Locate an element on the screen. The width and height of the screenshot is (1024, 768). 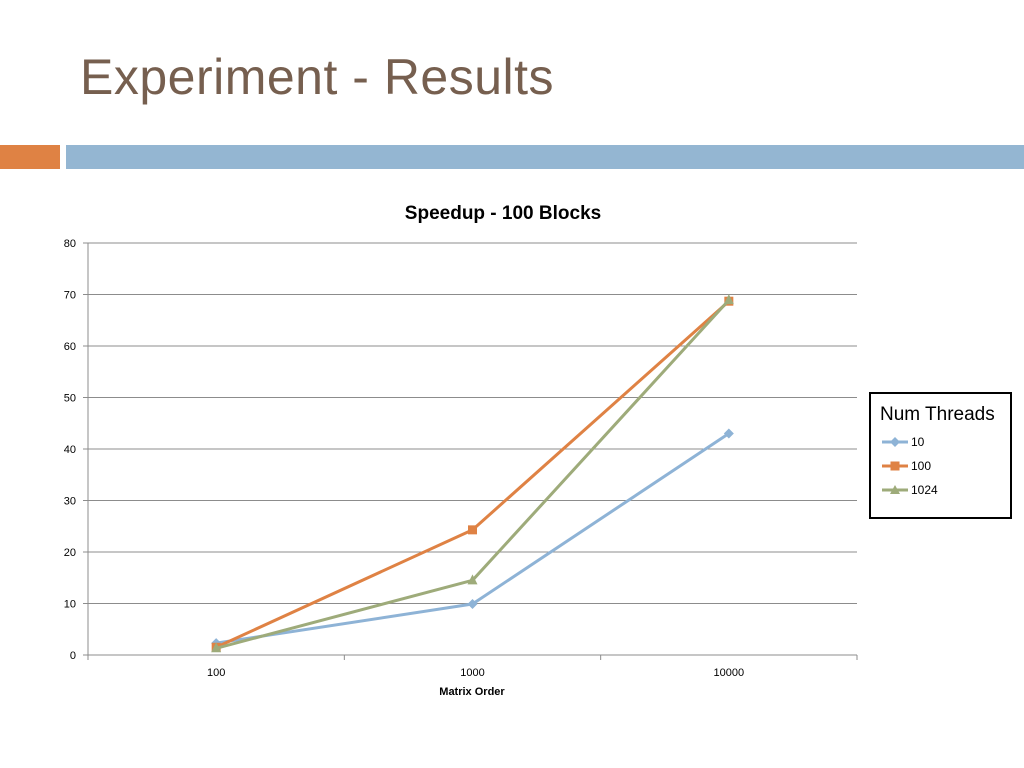
y-tick-label: 60 is located at coordinates (70, 347).